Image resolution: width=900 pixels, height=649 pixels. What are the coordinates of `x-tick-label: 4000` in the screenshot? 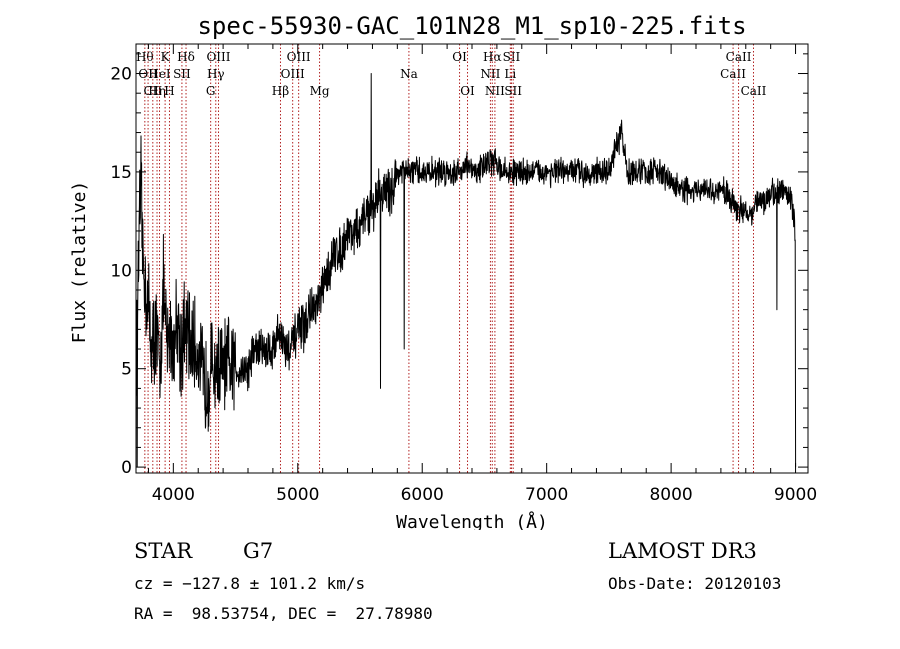 It's located at (173, 495).